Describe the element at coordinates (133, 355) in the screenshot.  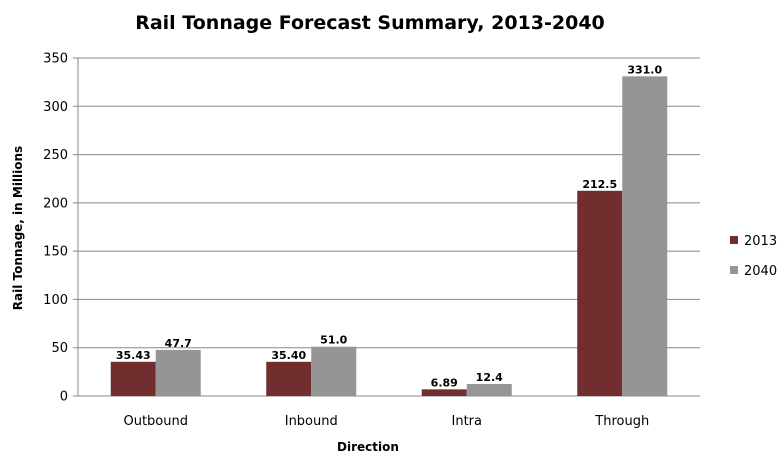
I see `data-label: 35.43` at that location.